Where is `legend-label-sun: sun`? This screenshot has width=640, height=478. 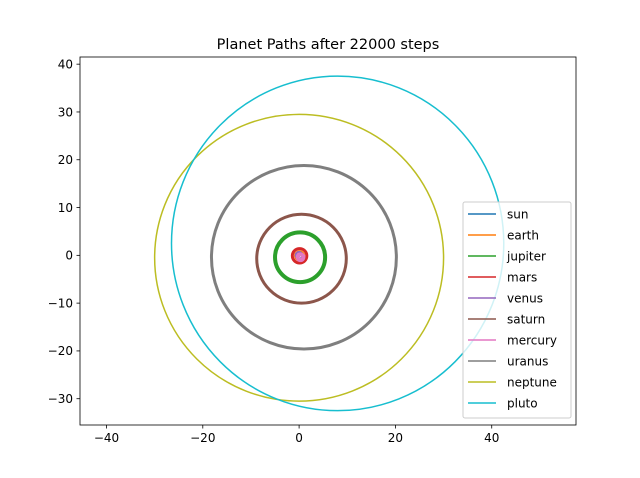 legend-label-sun: sun is located at coordinates (517, 214).